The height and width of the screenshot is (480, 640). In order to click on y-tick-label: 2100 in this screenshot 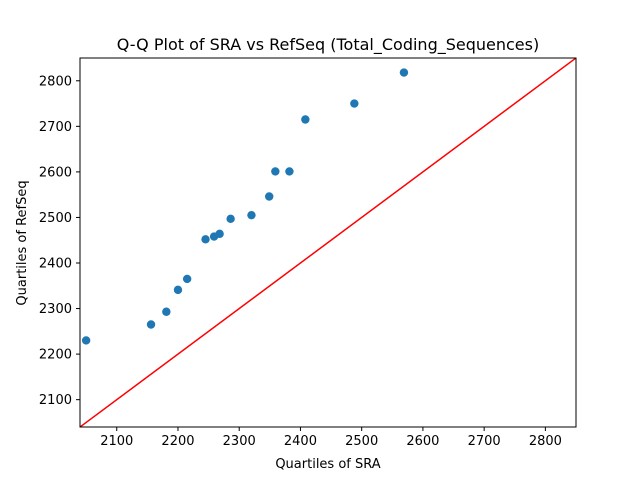, I will do `click(55, 400)`.